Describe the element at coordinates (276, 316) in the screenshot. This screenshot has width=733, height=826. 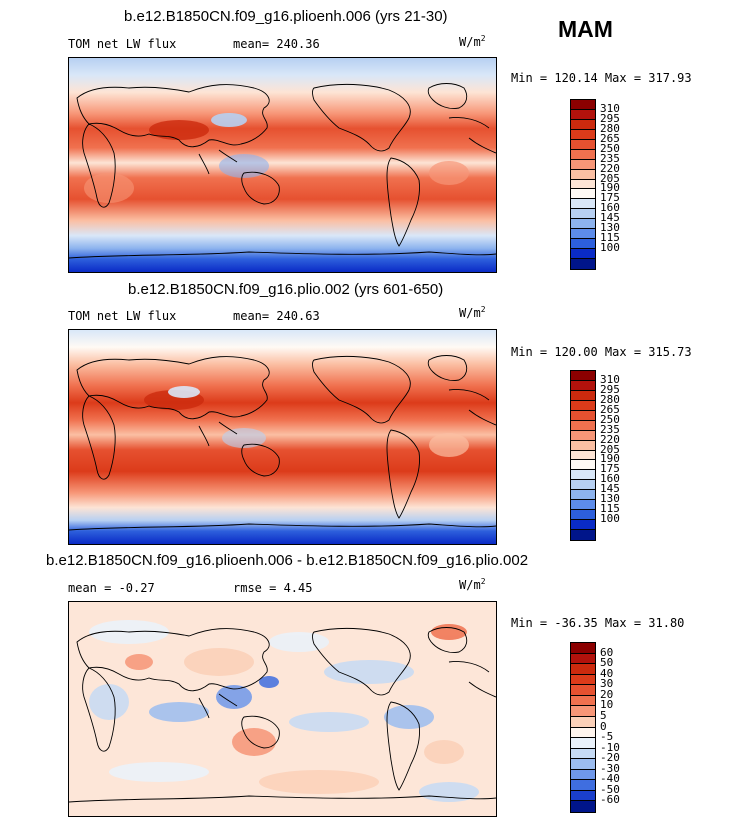
I see `panel2-mean-label: mean= 240.63` at that location.